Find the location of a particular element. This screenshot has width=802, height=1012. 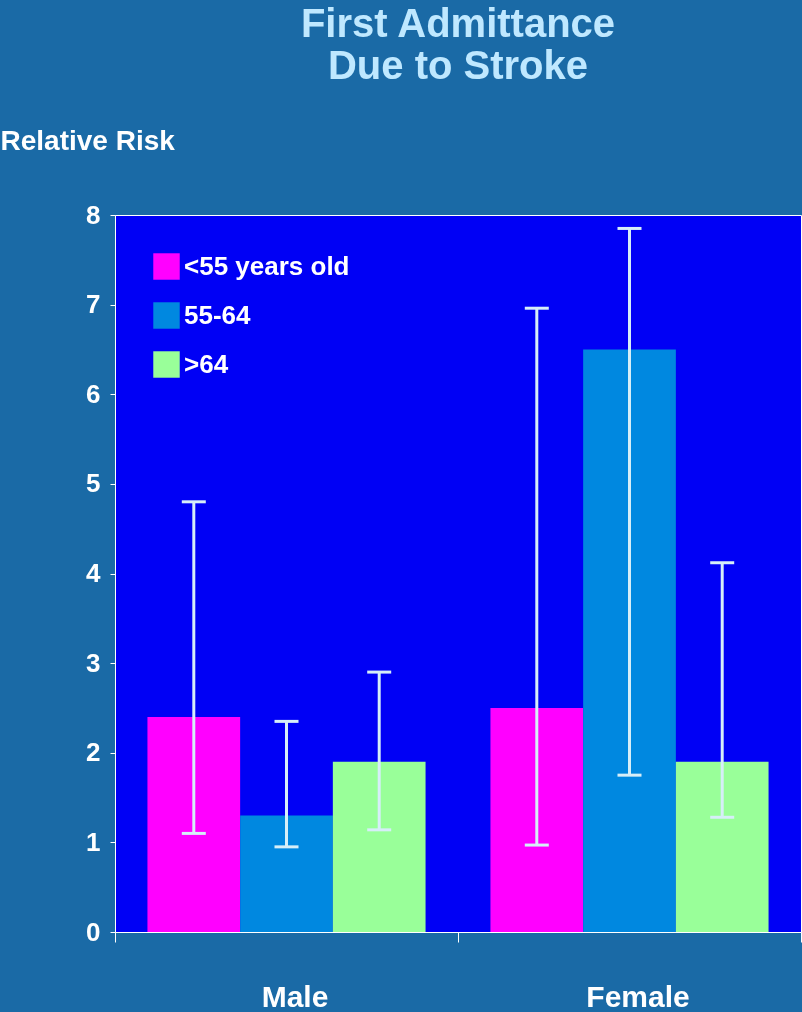

y-tick-label: 5 is located at coordinates (93, 483).